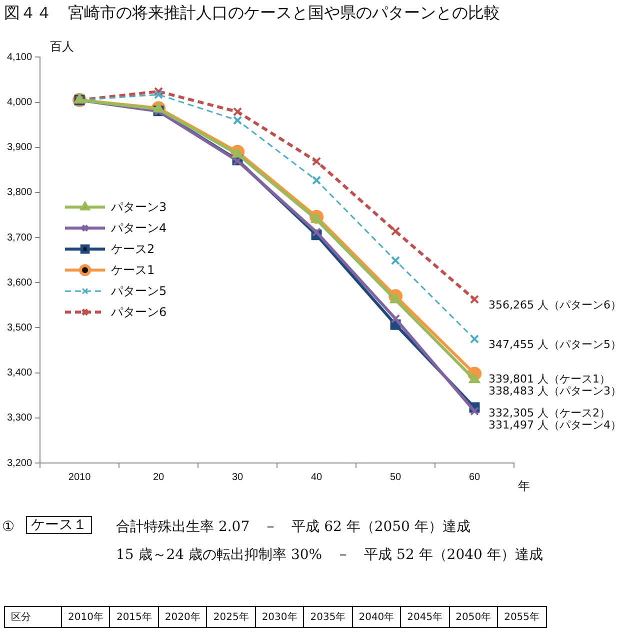  Describe the element at coordinates (524, 486) in the screenshot. I see `x-axis-title: 年` at that location.